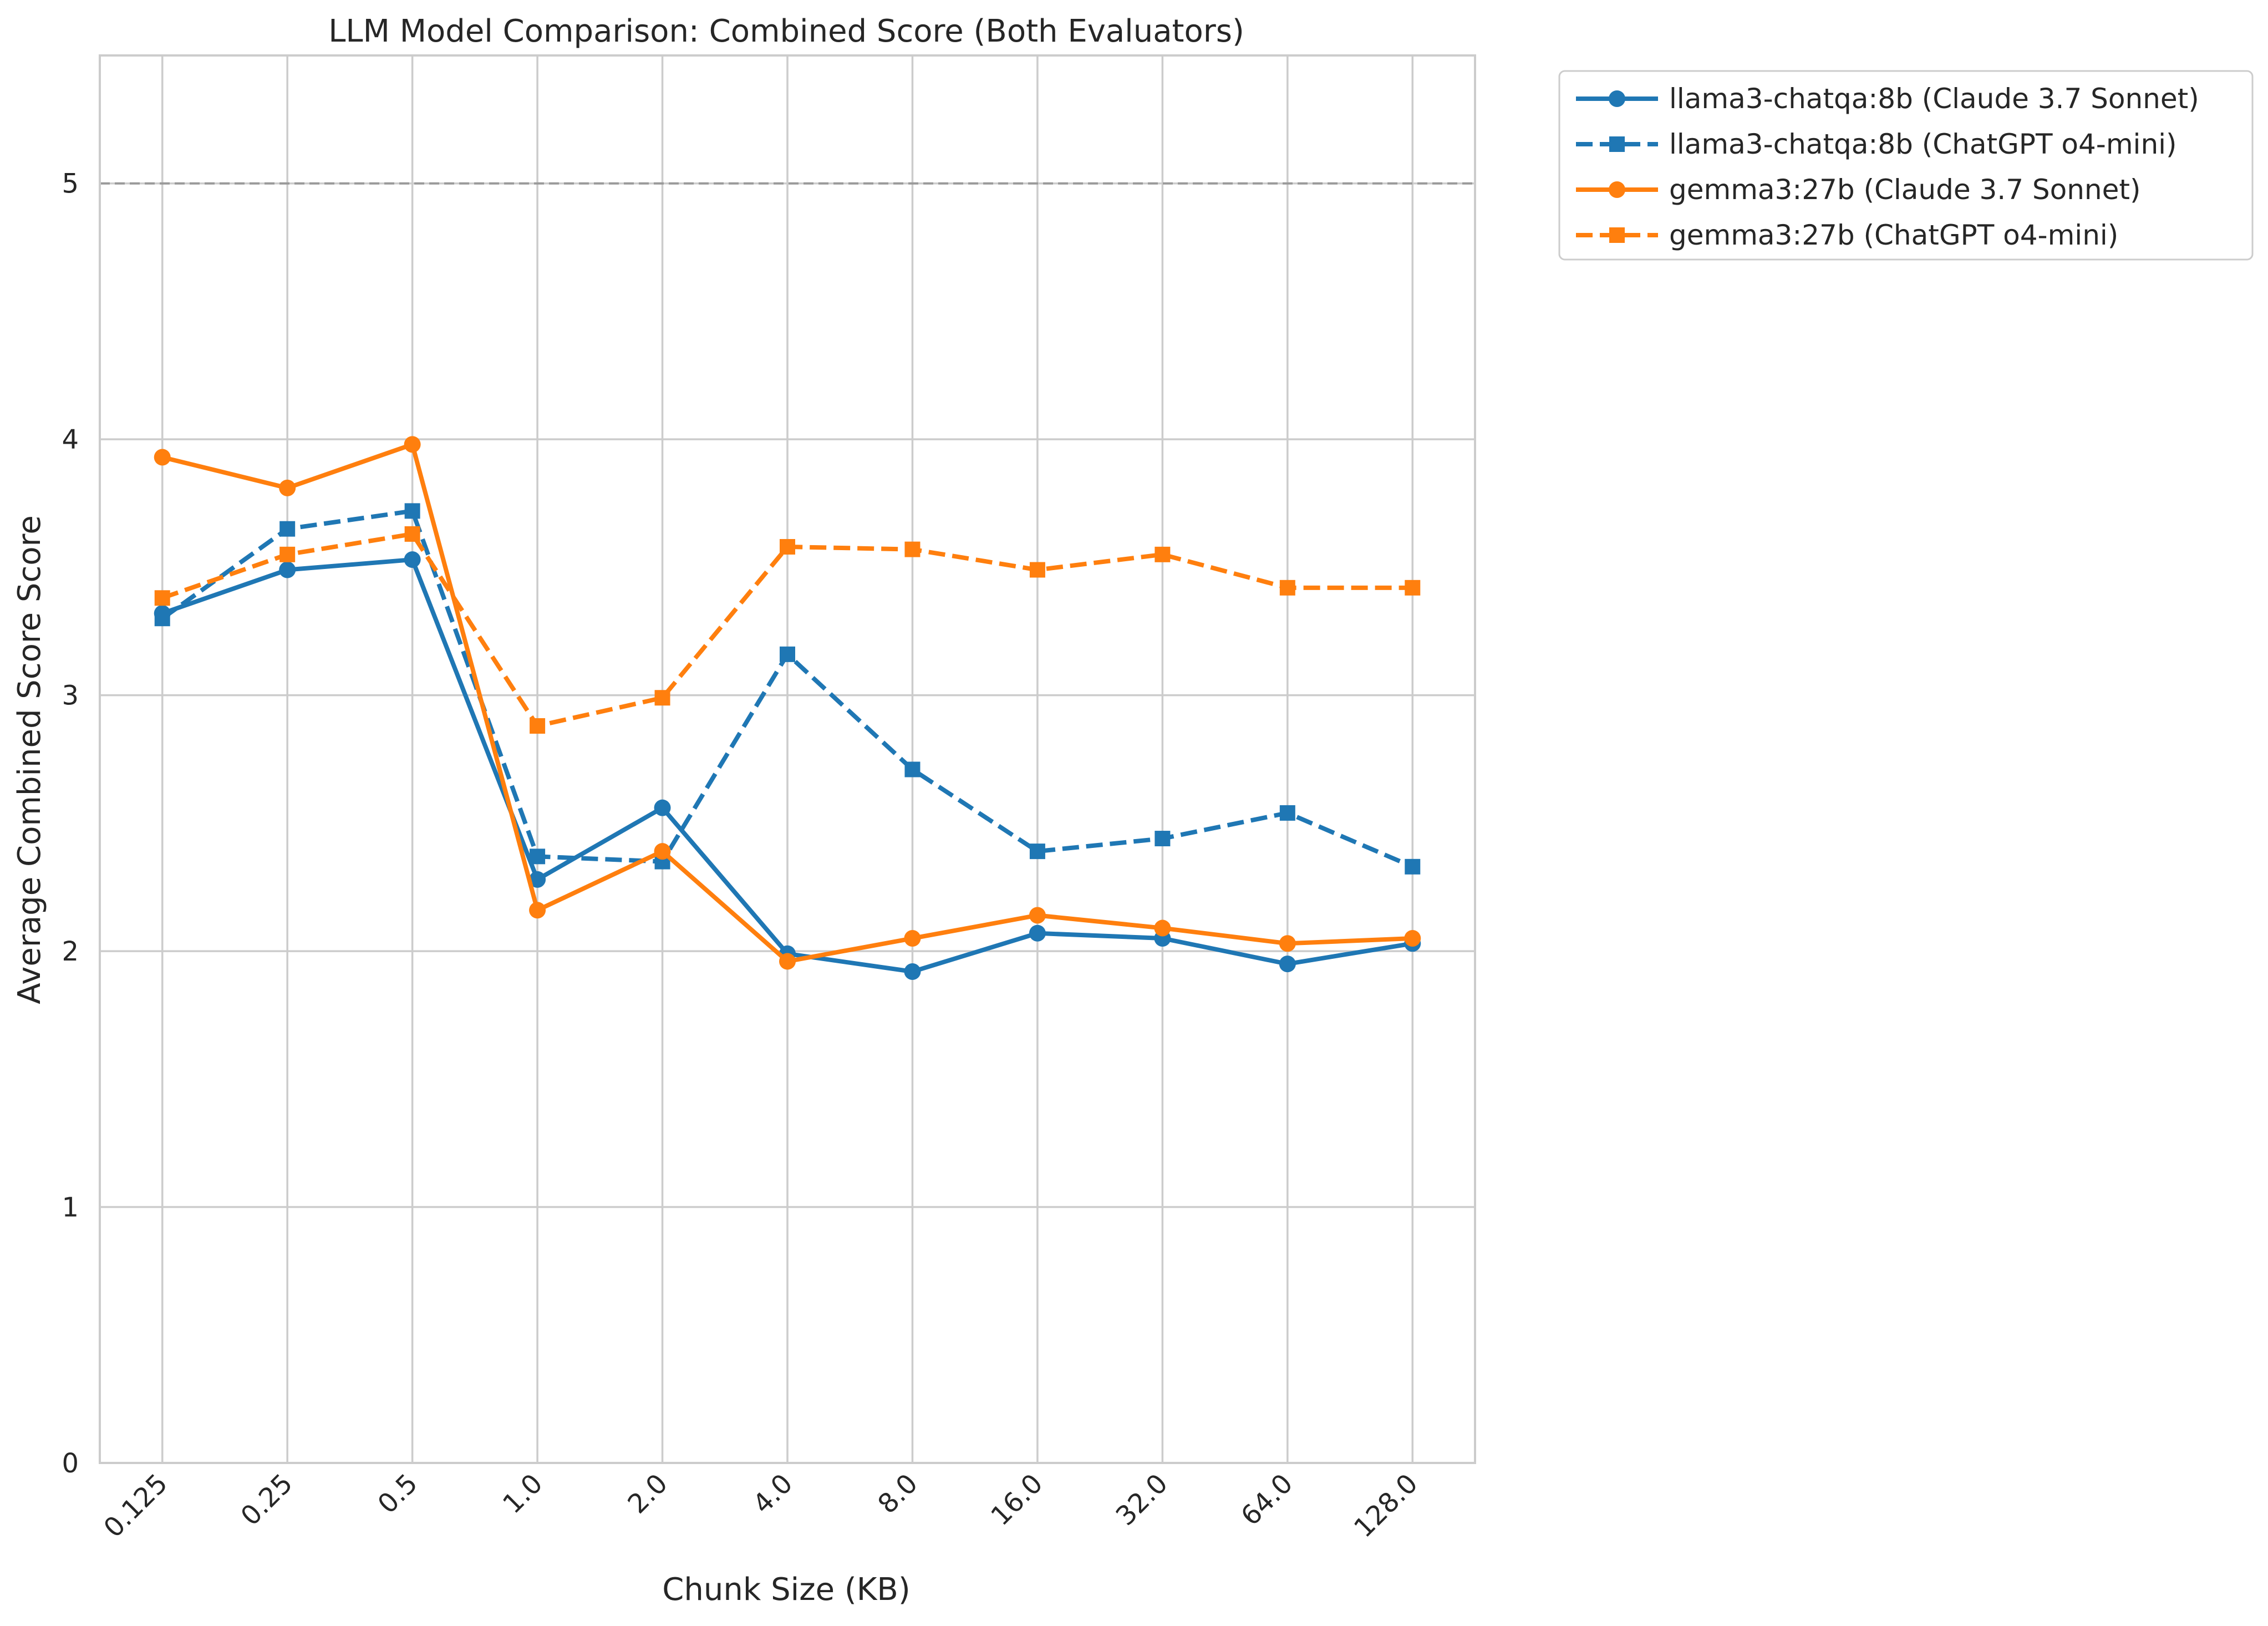  I want to click on x-tick-label: 16.0, so click(1017, 1500).